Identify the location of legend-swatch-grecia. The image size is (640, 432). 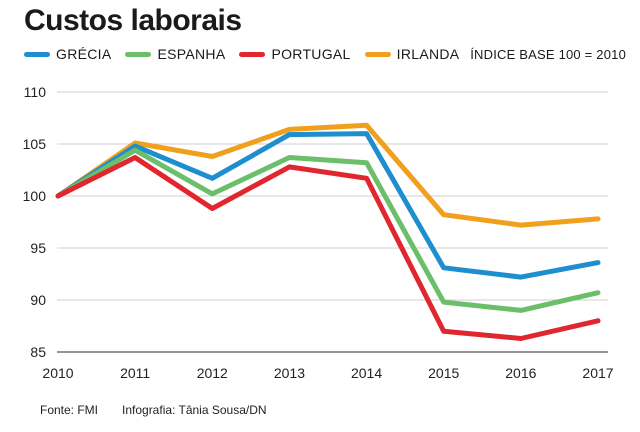
(37, 54).